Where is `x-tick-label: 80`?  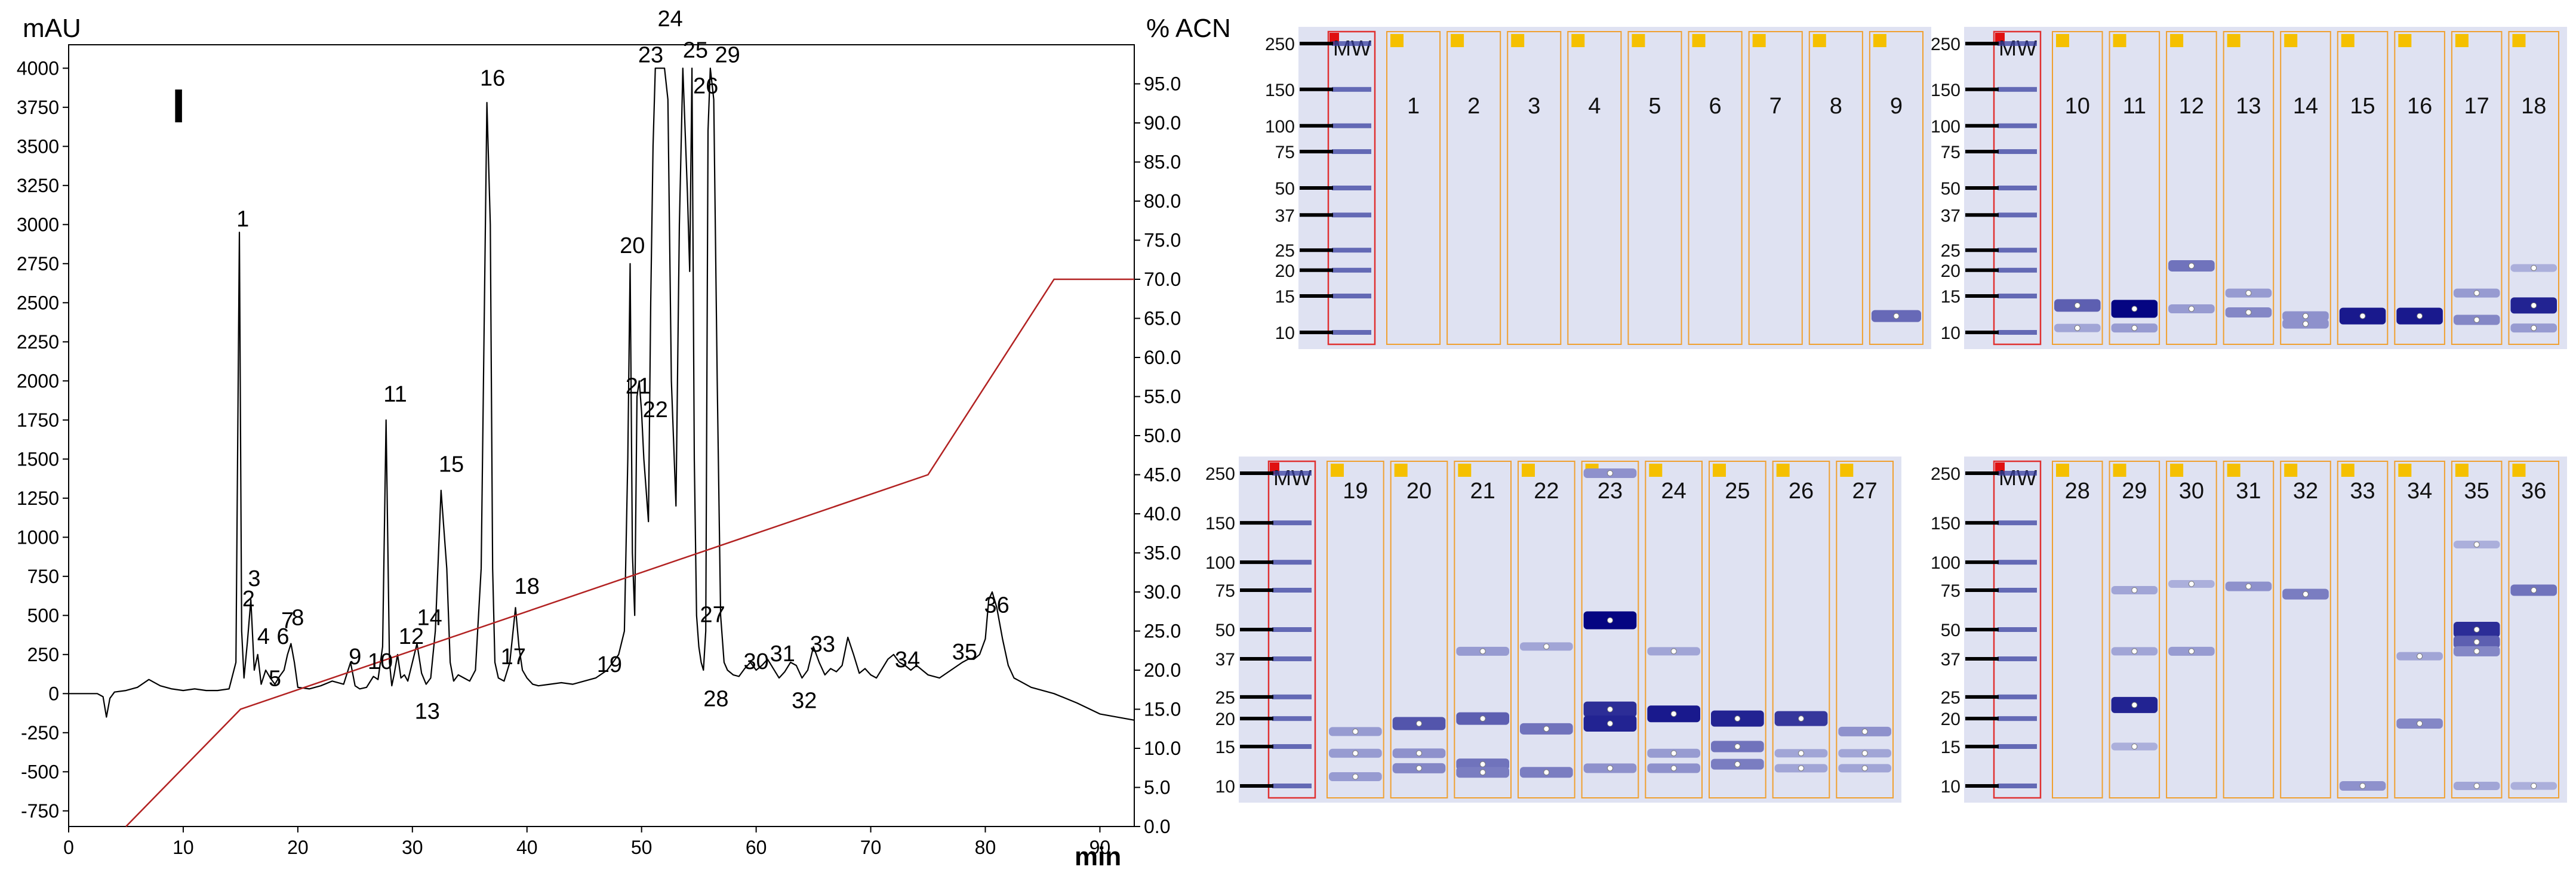
x-tick-label: 80 is located at coordinates (985, 848).